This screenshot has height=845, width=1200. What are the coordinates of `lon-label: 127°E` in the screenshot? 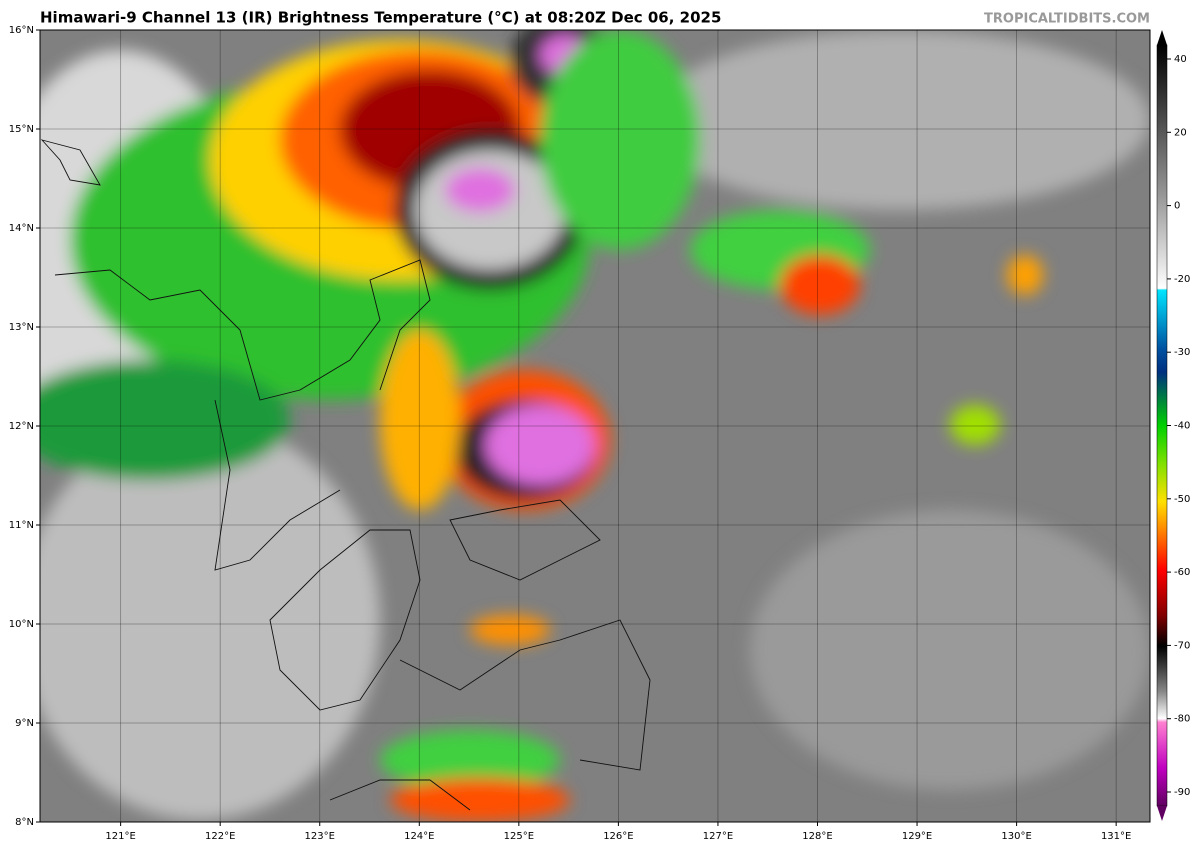 It's located at (718, 836).